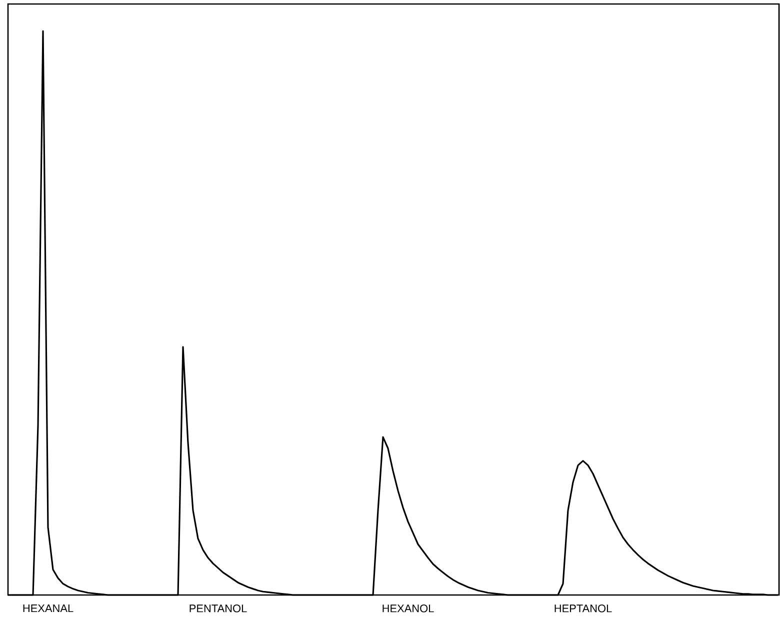 Image resolution: width=780 pixels, height=634 pixels. What do you see at coordinates (48, 608) in the screenshot?
I see `x-tick-label: HEXANAL` at bounding box center [48, 608].